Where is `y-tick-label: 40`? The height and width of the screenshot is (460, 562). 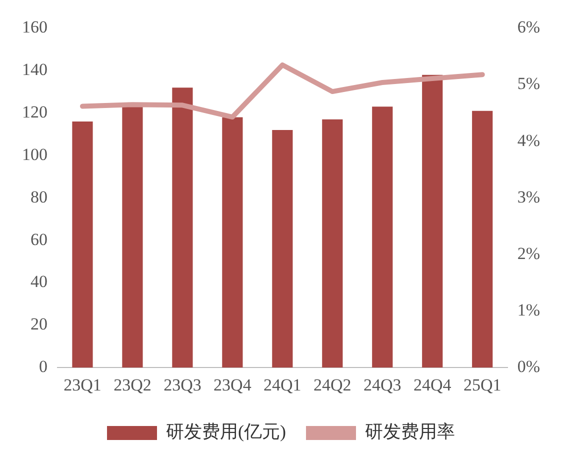 y-tick-label: 40 is located at coordinates (39, 282).